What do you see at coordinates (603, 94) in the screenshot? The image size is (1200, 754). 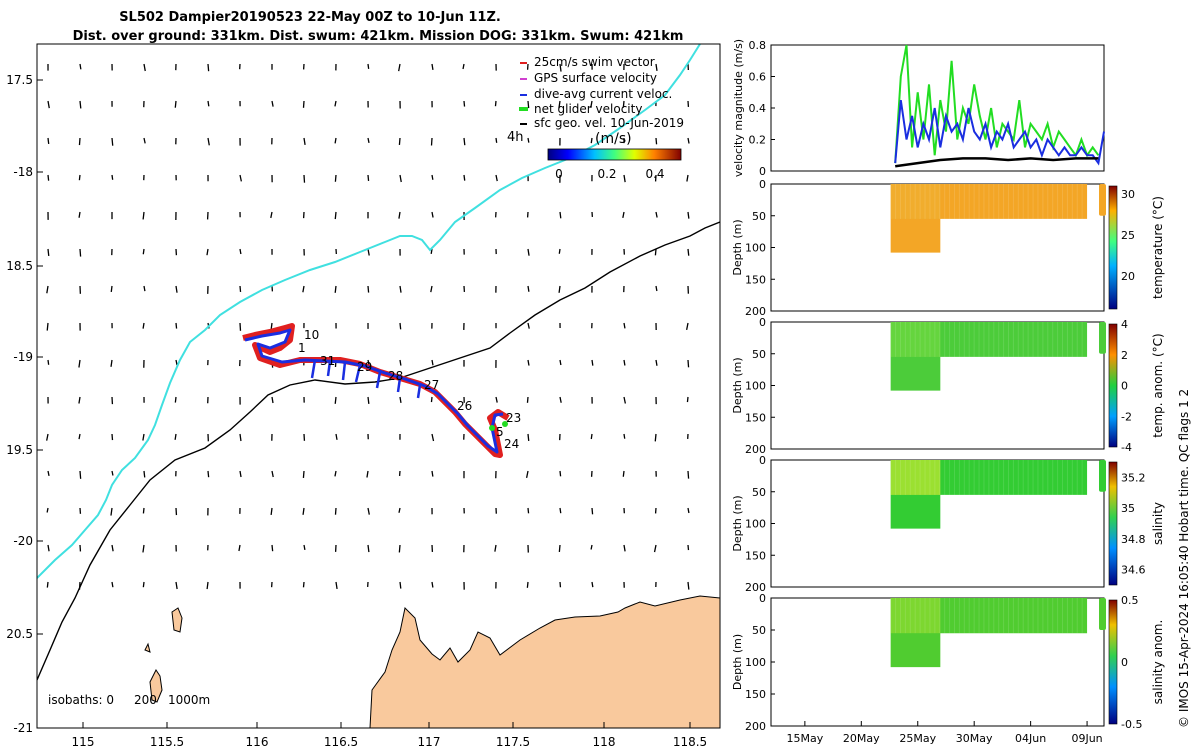 I see `legend-label: dive-avg current veloc.` at bounding box center [603, 94].